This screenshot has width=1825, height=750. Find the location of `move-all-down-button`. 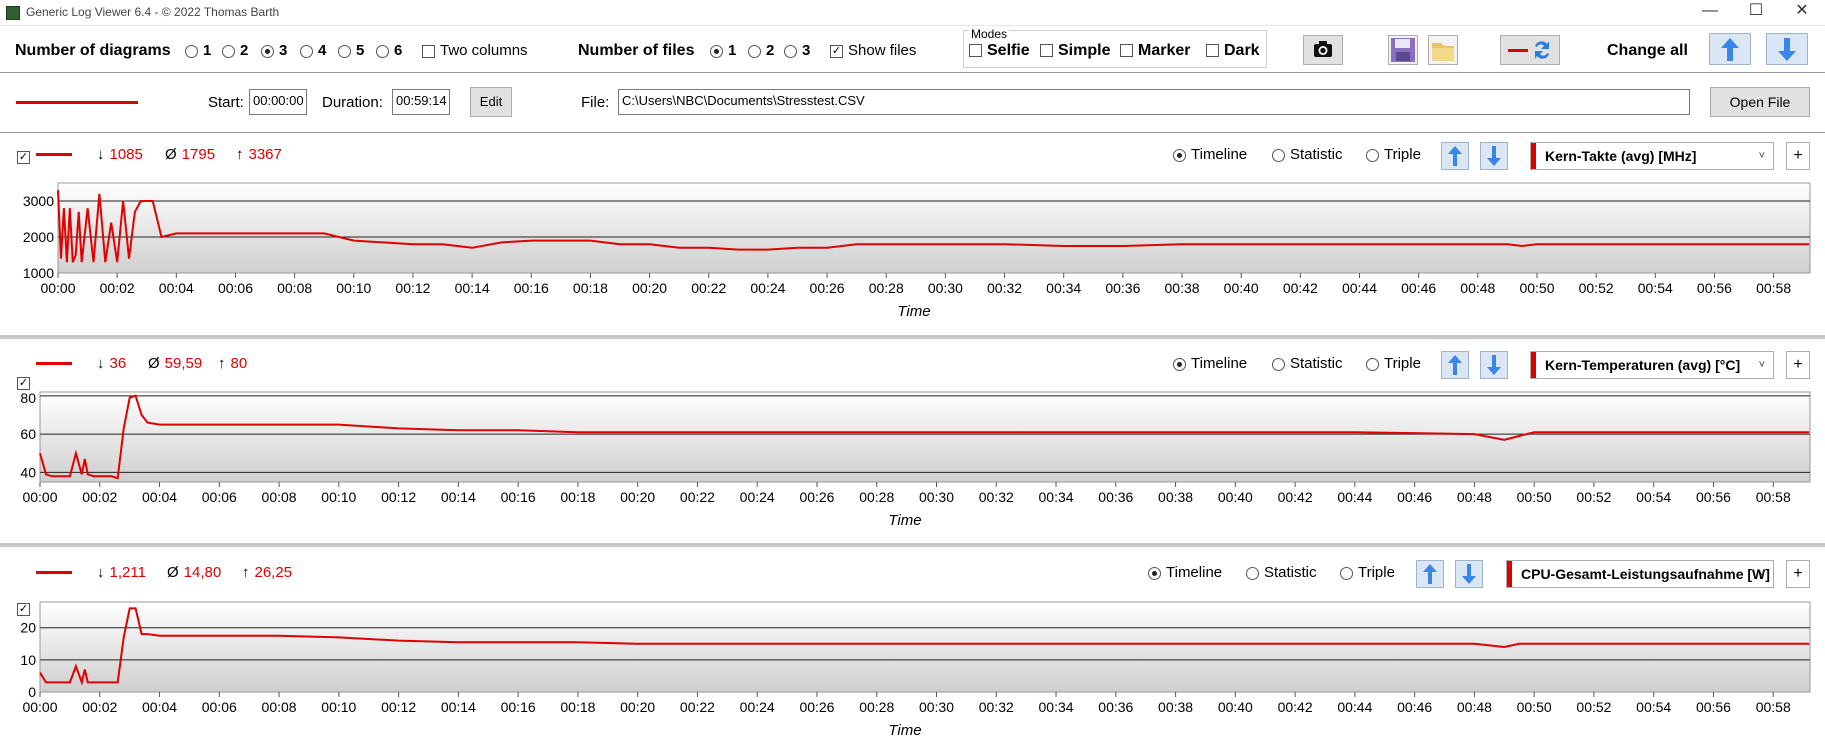

move-all-down-button is located at coordinates (1787, 49).